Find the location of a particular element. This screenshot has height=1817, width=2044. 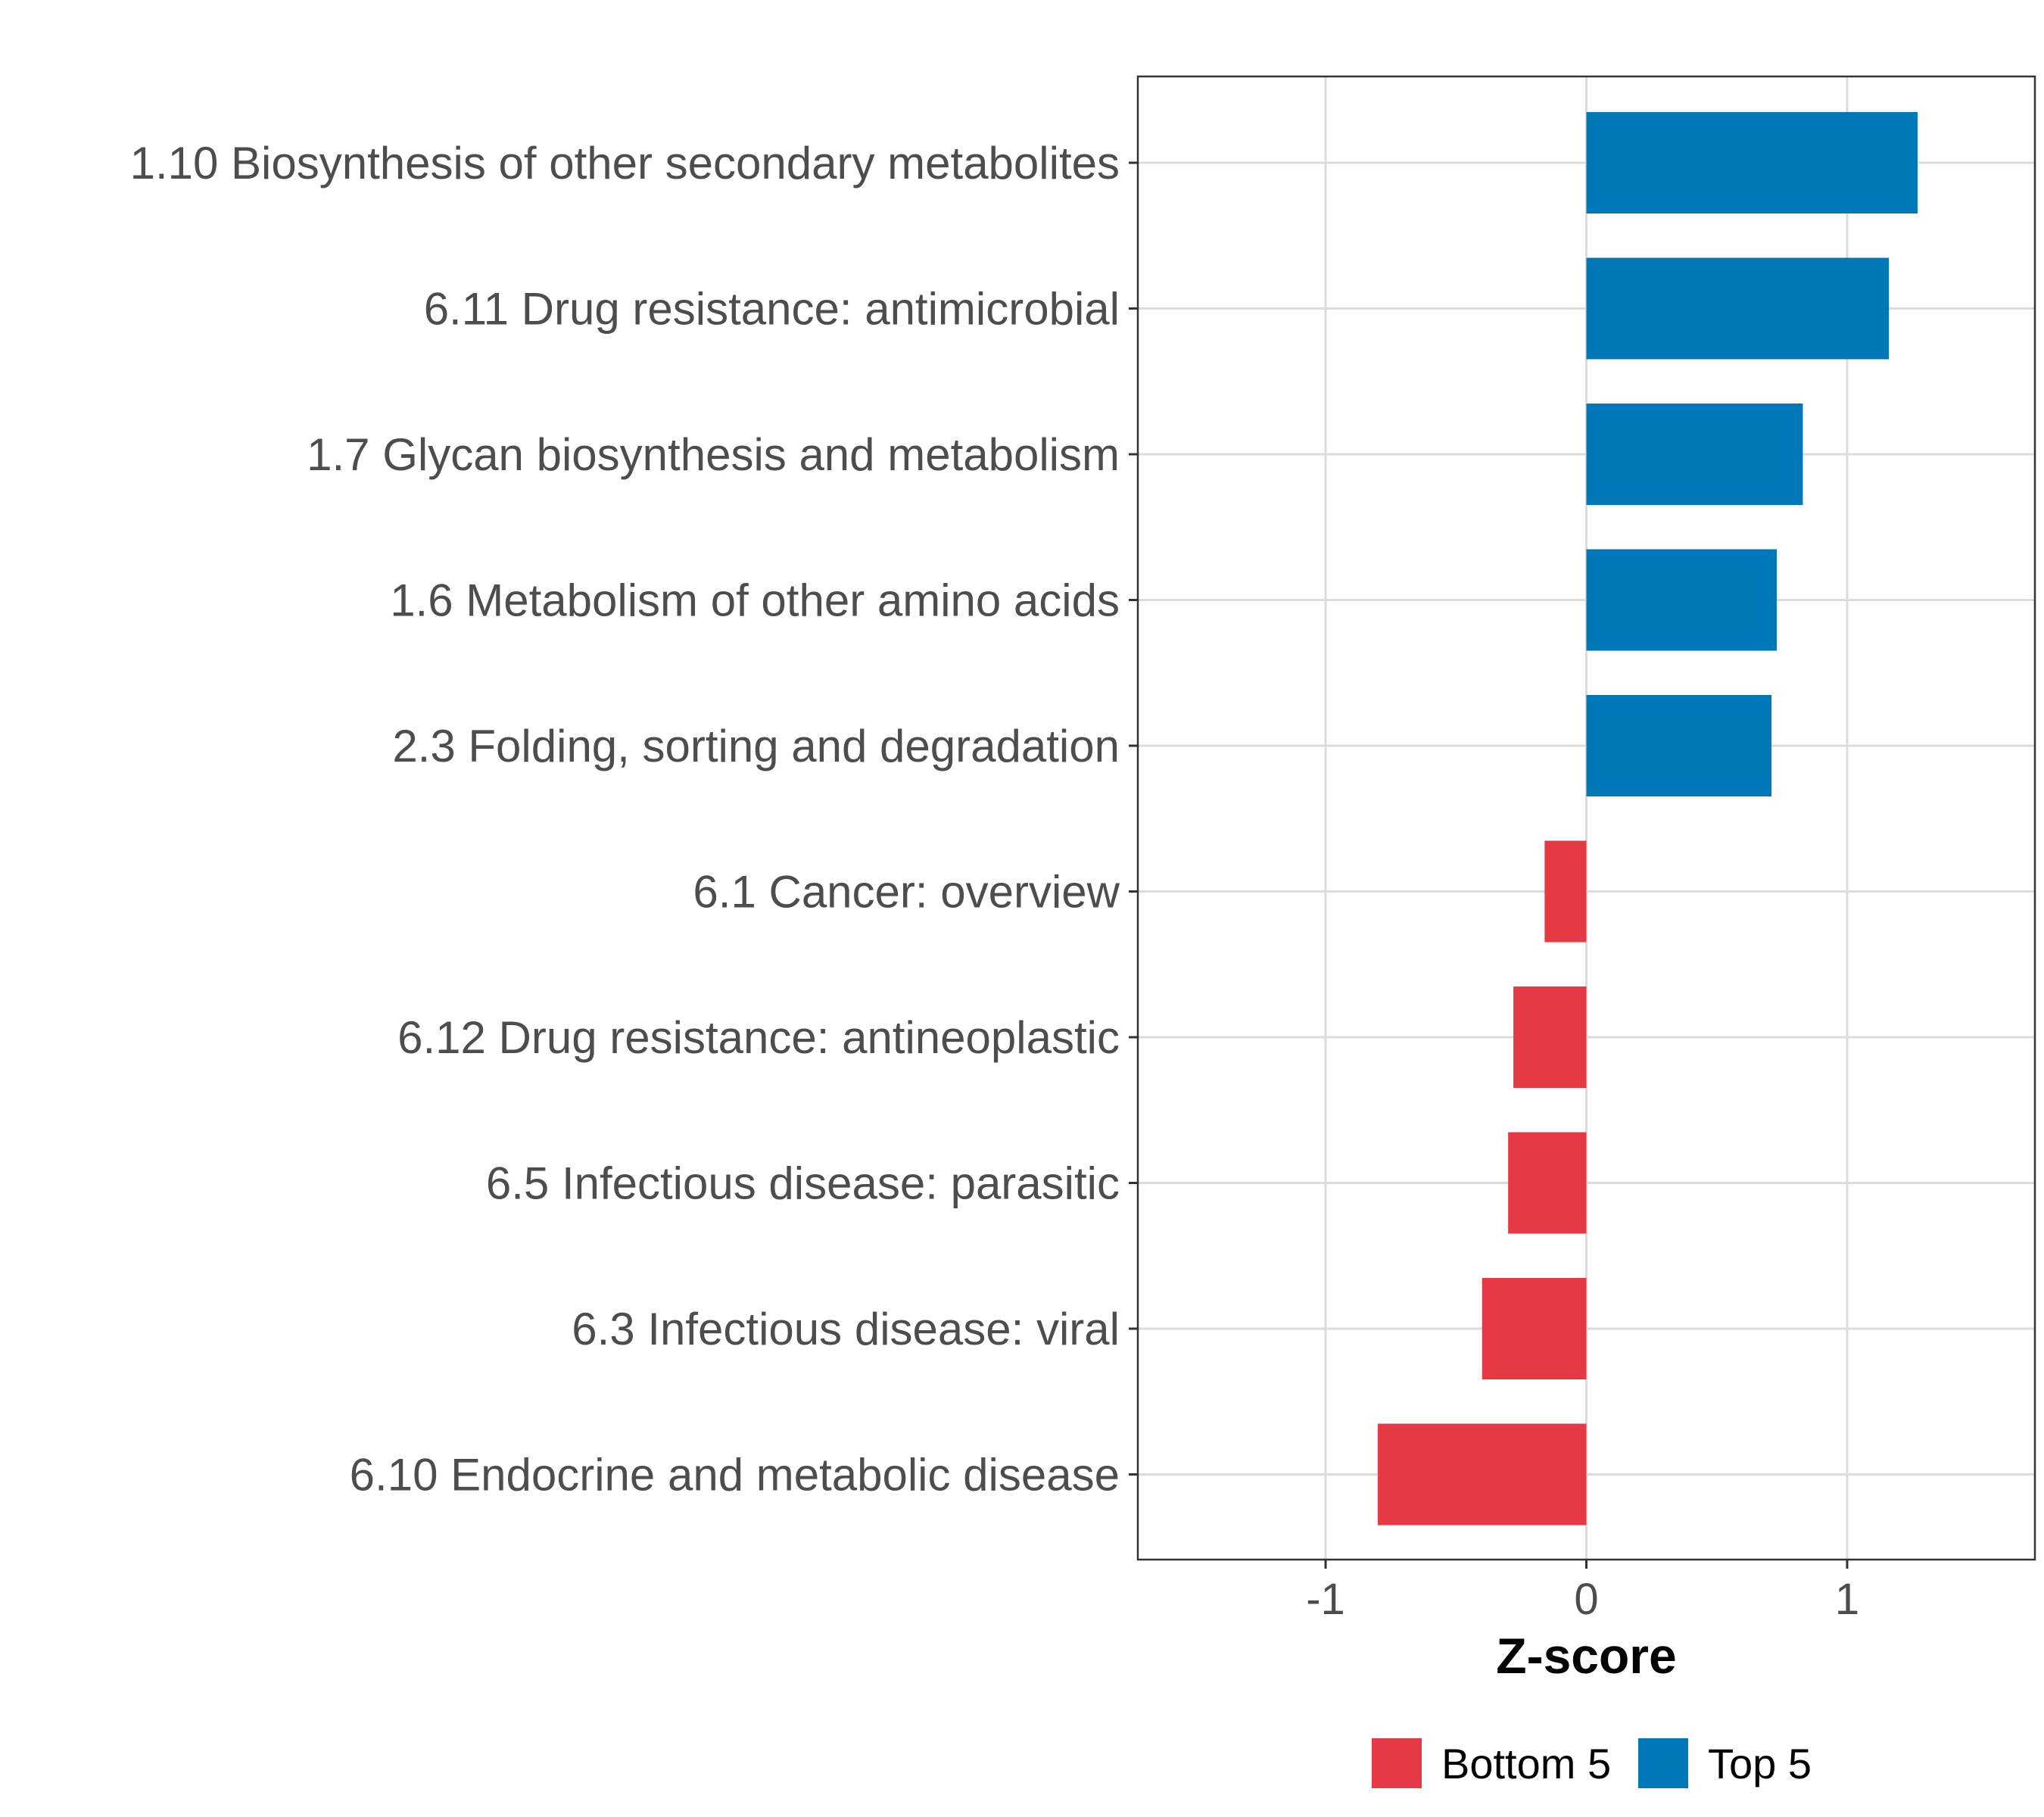

y-tick-label: 1.7 Glycan biosynthesis and metabolism is located at coordinates (713, 454).